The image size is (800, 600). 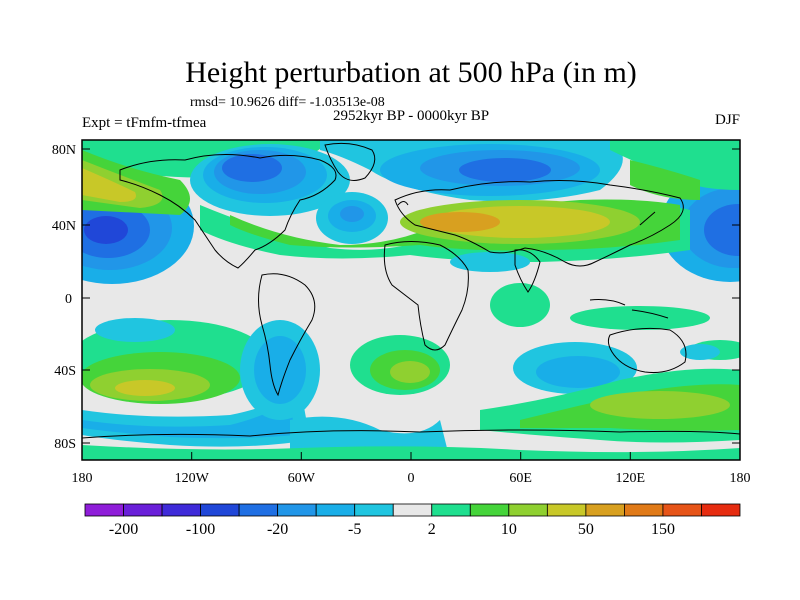 I want to click on colorbar, so click(x=412, y=510).